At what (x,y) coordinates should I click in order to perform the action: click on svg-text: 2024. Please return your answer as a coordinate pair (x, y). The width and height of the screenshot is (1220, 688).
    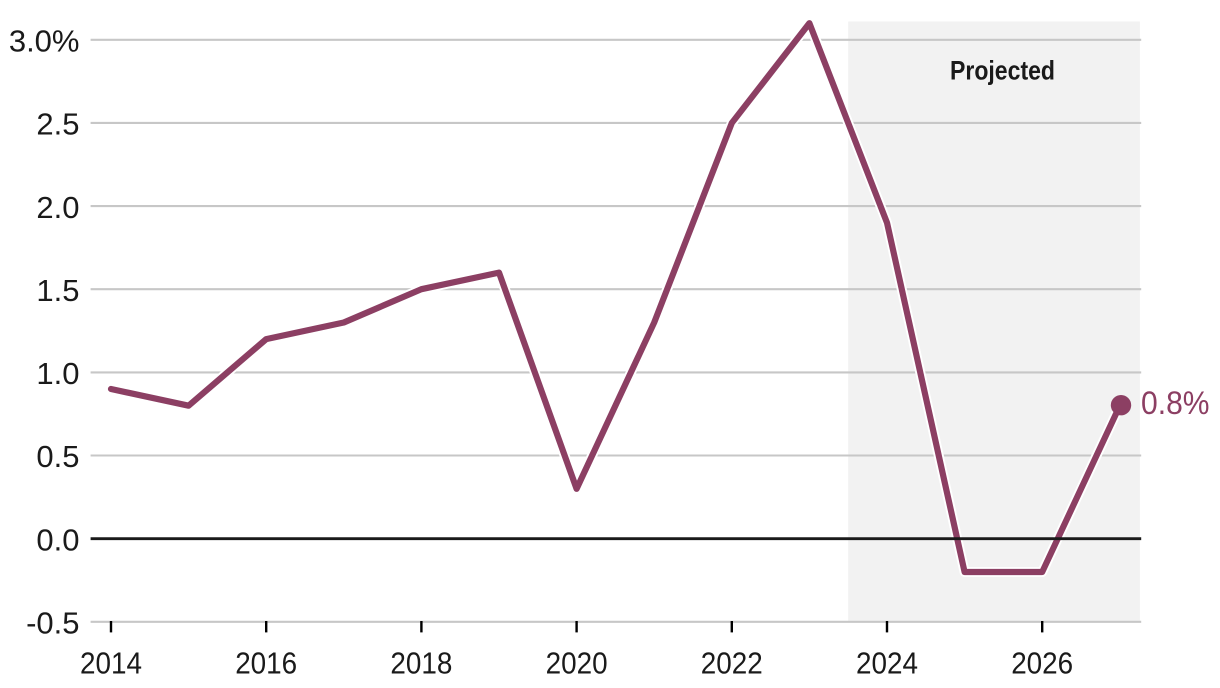
    Looking at the image, I should click on (887, 663).